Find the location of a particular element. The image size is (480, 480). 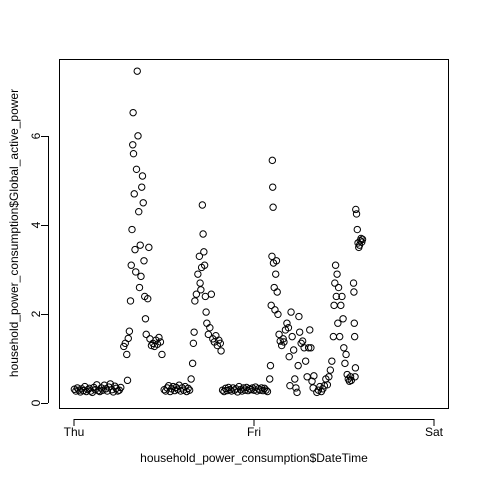

x-tick-thu: Thu is located at coordinates (74, 429).